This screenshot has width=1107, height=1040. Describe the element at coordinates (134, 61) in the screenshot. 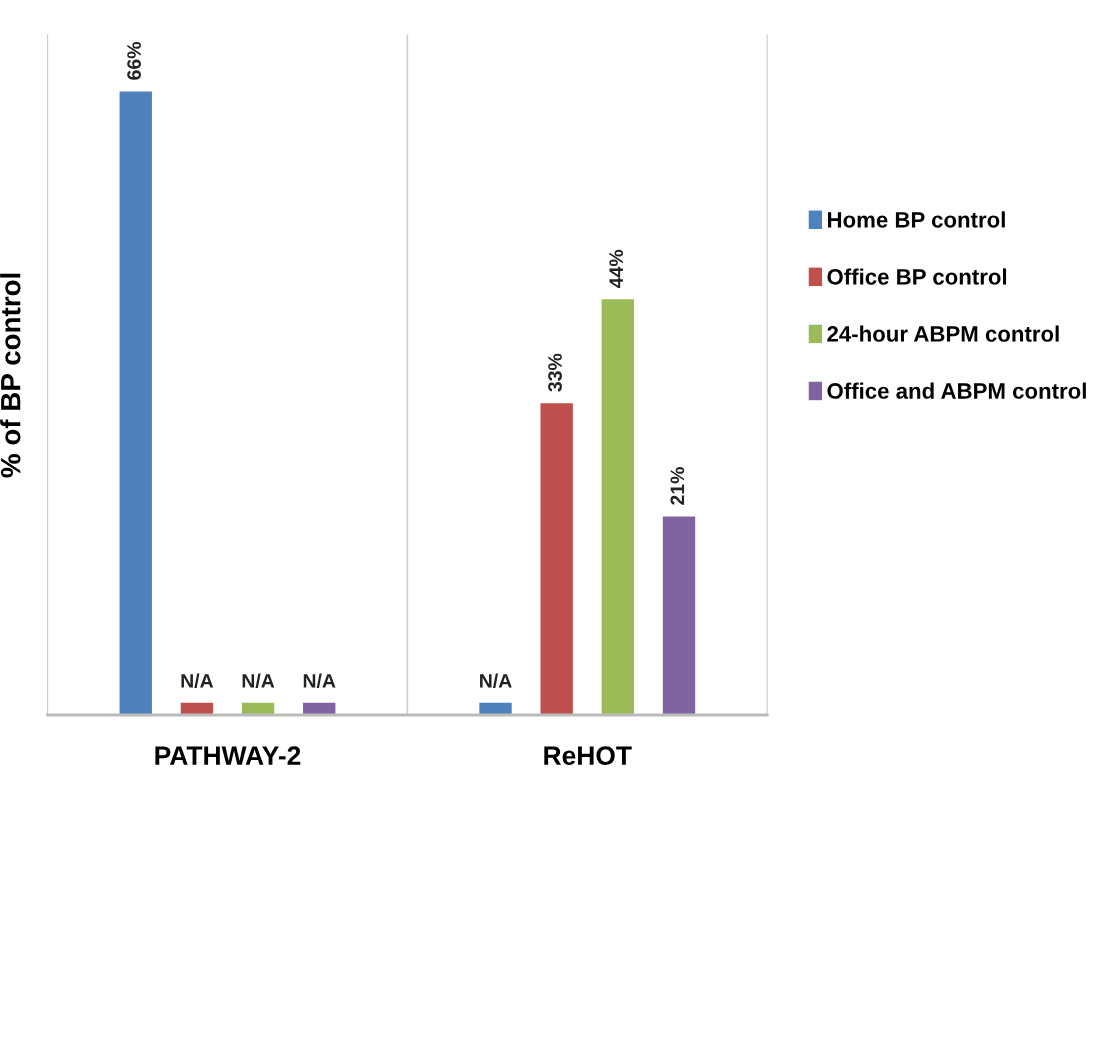

I see `data-label: 66%` at that location.